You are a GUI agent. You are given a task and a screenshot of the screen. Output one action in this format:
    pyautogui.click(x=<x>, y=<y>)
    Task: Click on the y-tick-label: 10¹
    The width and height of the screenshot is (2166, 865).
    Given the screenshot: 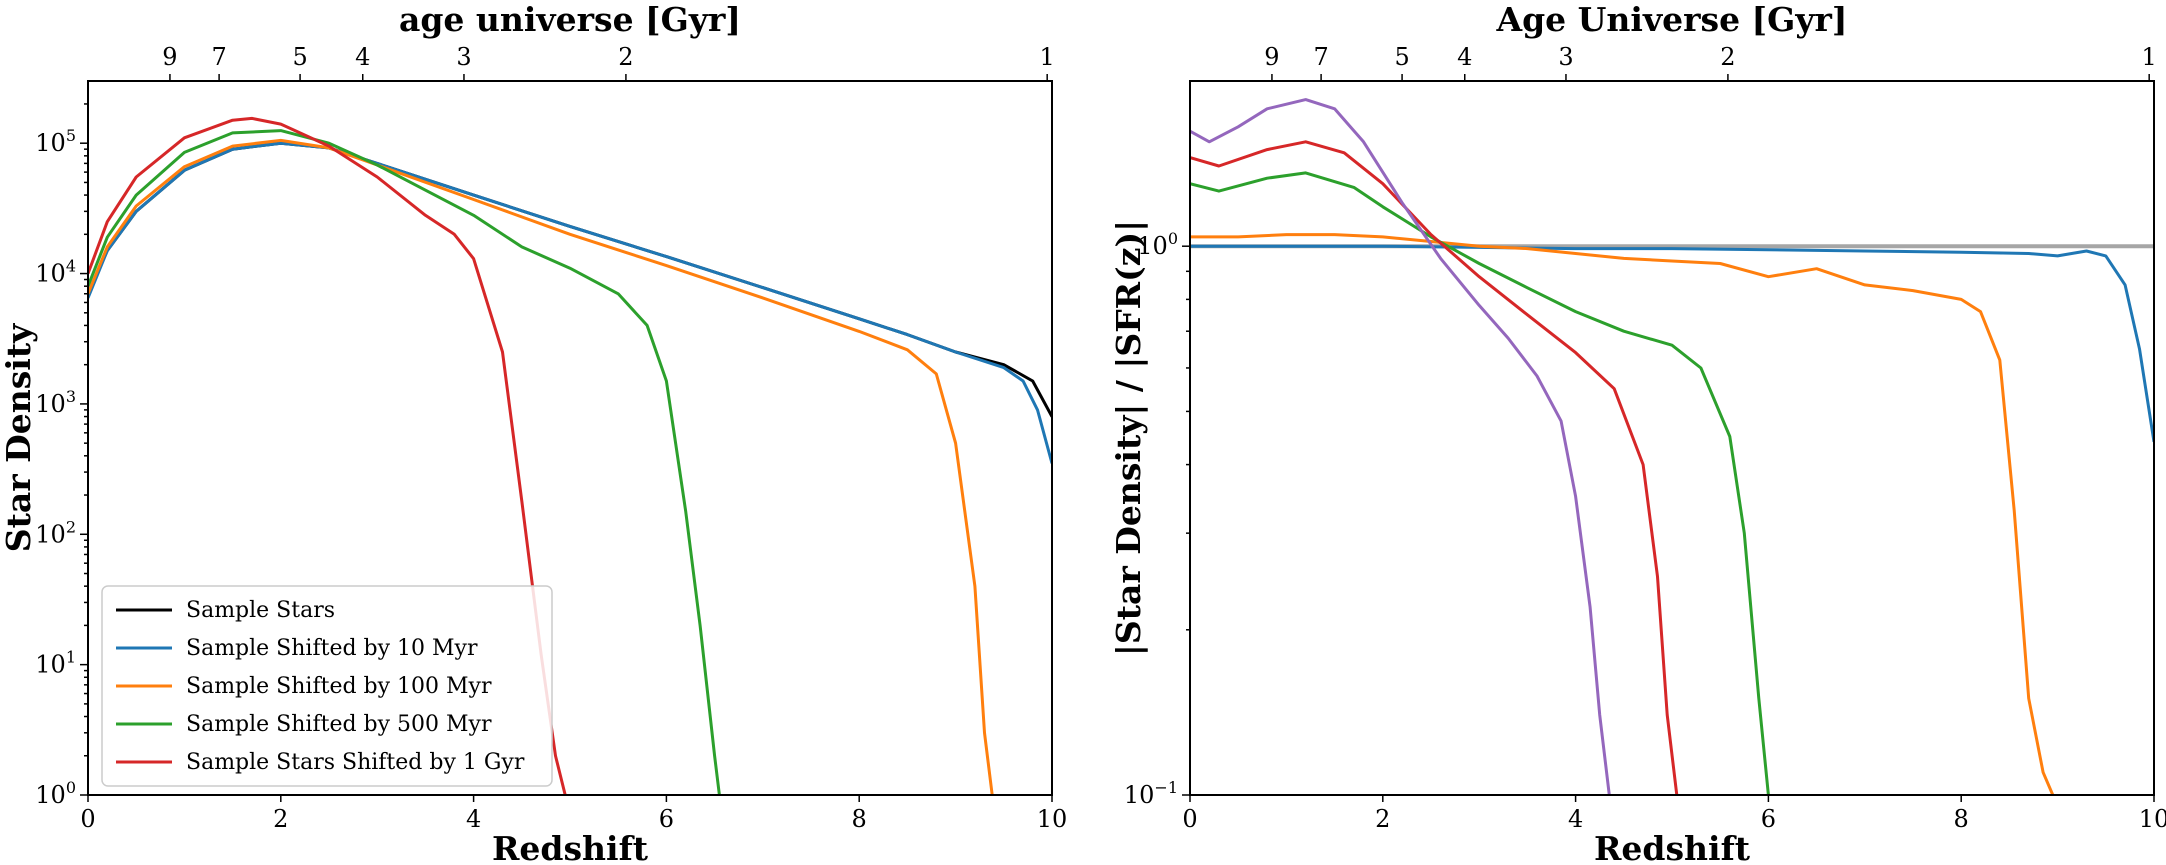 What is the action you would take?
    pyautogui.click(x=55, y=663)
    